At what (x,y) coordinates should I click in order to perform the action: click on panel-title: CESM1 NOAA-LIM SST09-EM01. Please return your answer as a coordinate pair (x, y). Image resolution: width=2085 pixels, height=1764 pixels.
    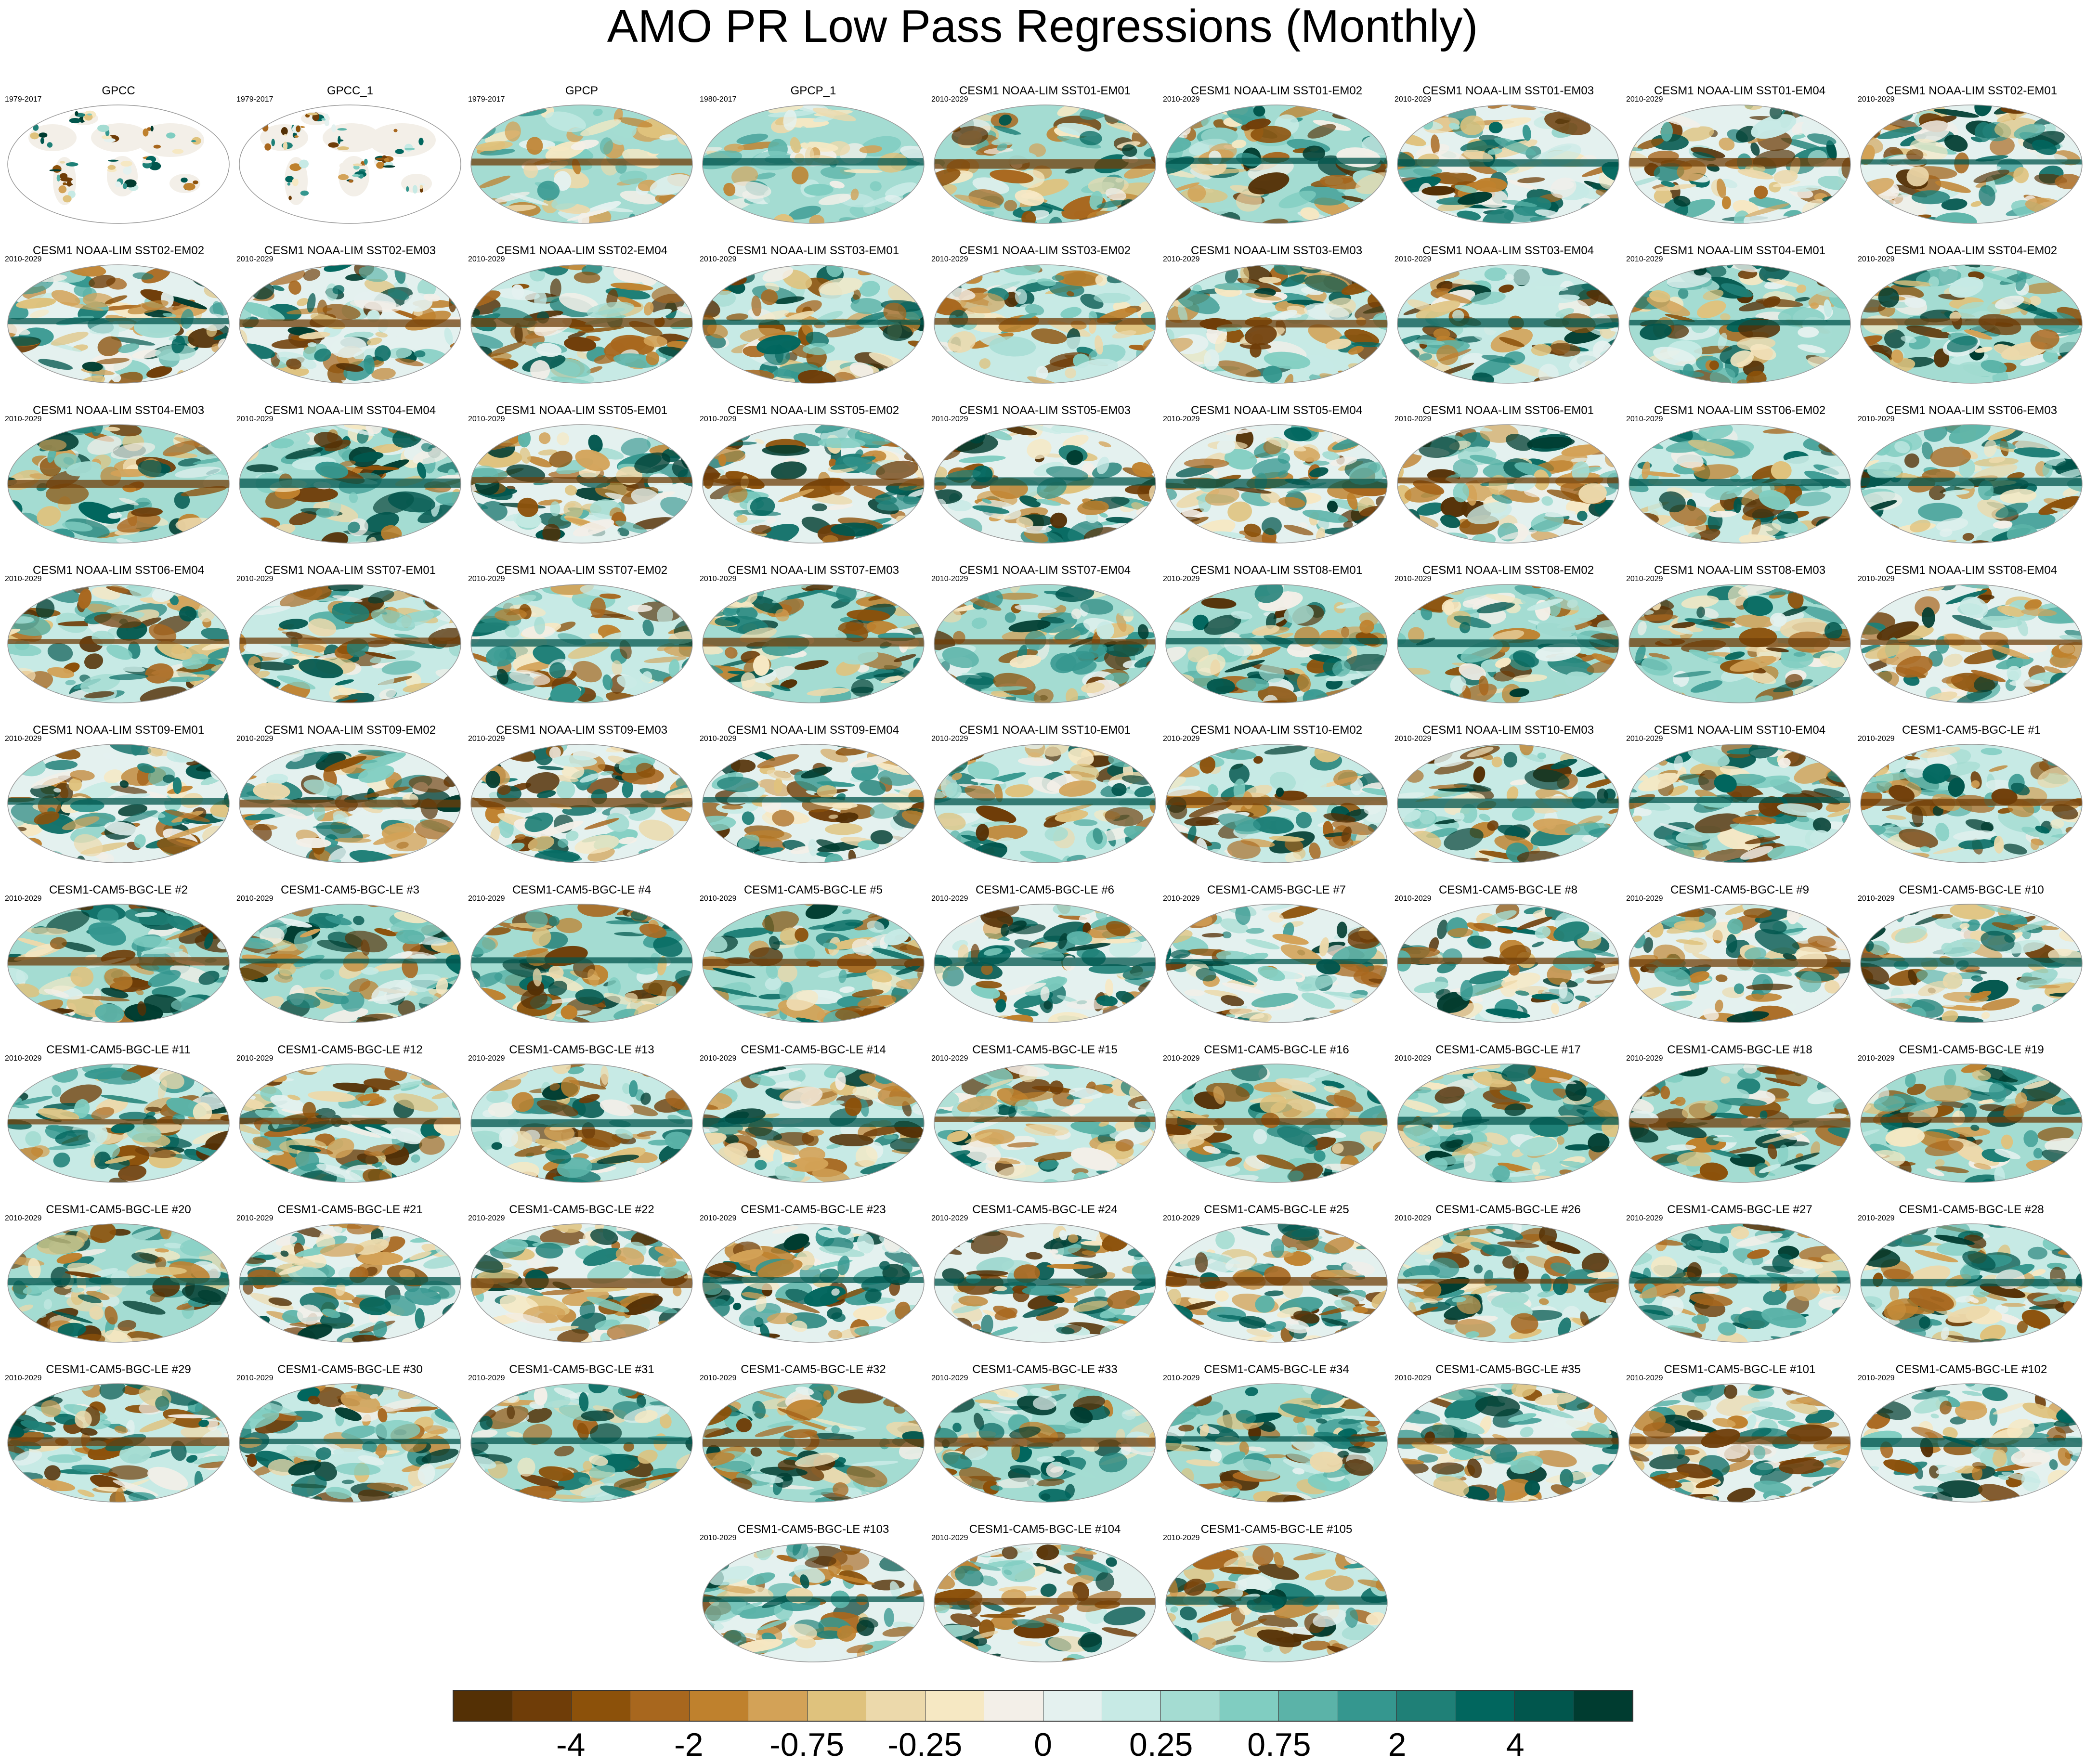
    Looking at the image, I should click on (118, 730).